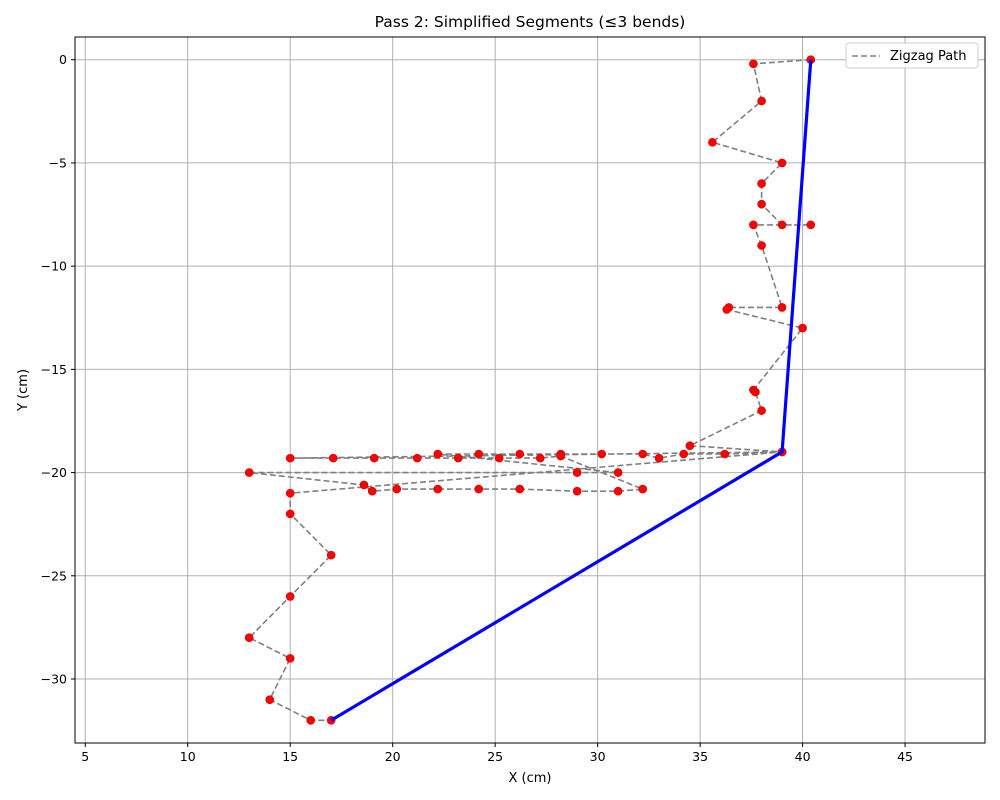 The image size is (1000, 800). Describe the element at coordinates (905, 756) in the screenshot. I see `x-tick-label: 45` at that location.